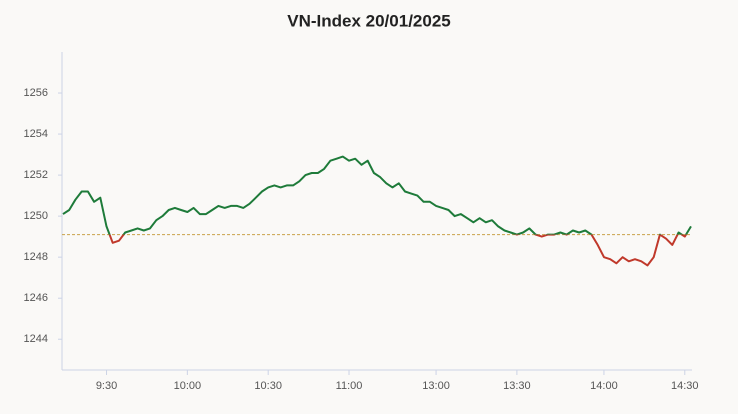 The width and height of the screenshot is (738, 414). What do you see at coordinates (106, 386) in the screenshot?
I see `x-tick-label: 9:30` at bounding box center [106, 386].